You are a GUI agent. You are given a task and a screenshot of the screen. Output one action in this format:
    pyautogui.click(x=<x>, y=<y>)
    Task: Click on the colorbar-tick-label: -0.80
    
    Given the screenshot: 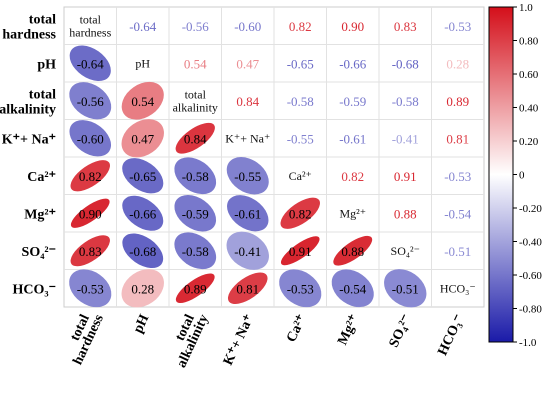 What is the action you would take?
    pyautogui.click(x=530, y=310)
    